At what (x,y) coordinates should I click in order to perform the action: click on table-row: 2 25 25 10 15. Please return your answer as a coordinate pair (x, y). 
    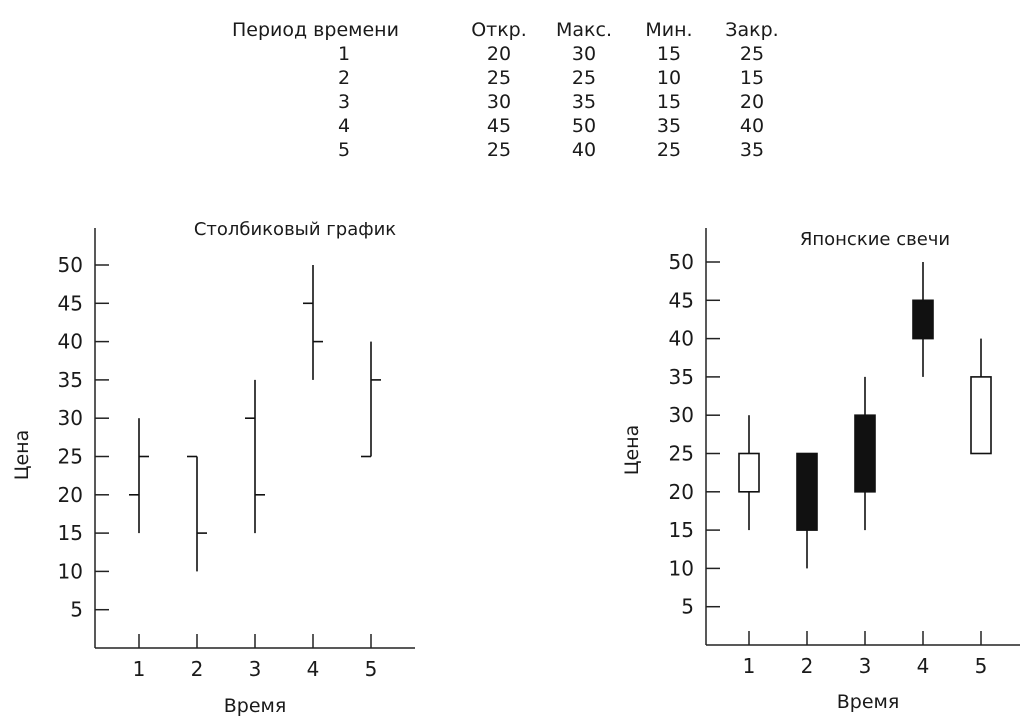
    Looking at the image, I should click on (512, 78).